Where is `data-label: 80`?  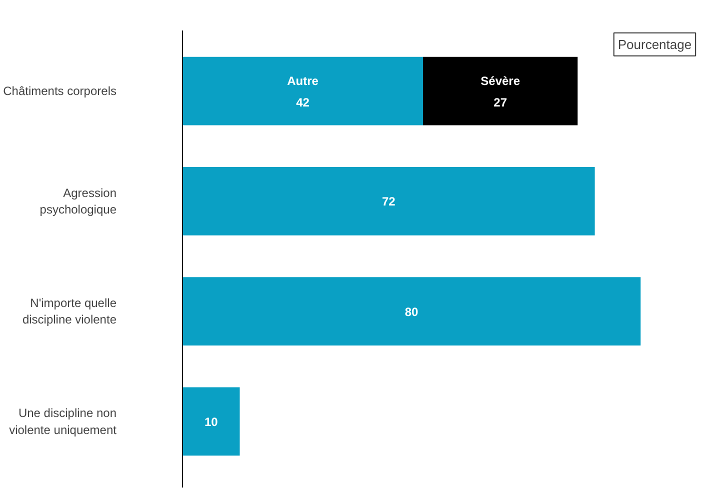
data-label: 80 is located at coordinates (411, 311).